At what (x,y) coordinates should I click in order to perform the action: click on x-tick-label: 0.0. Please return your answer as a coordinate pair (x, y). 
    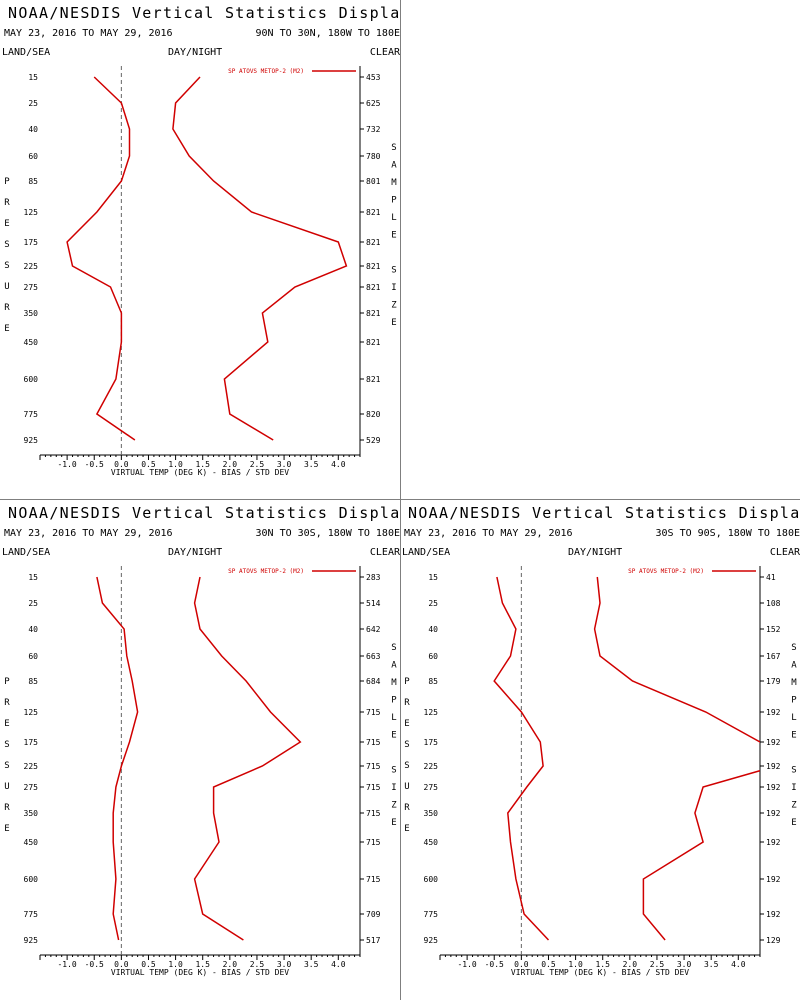
    Looking at the image, I should click on (121, 964).